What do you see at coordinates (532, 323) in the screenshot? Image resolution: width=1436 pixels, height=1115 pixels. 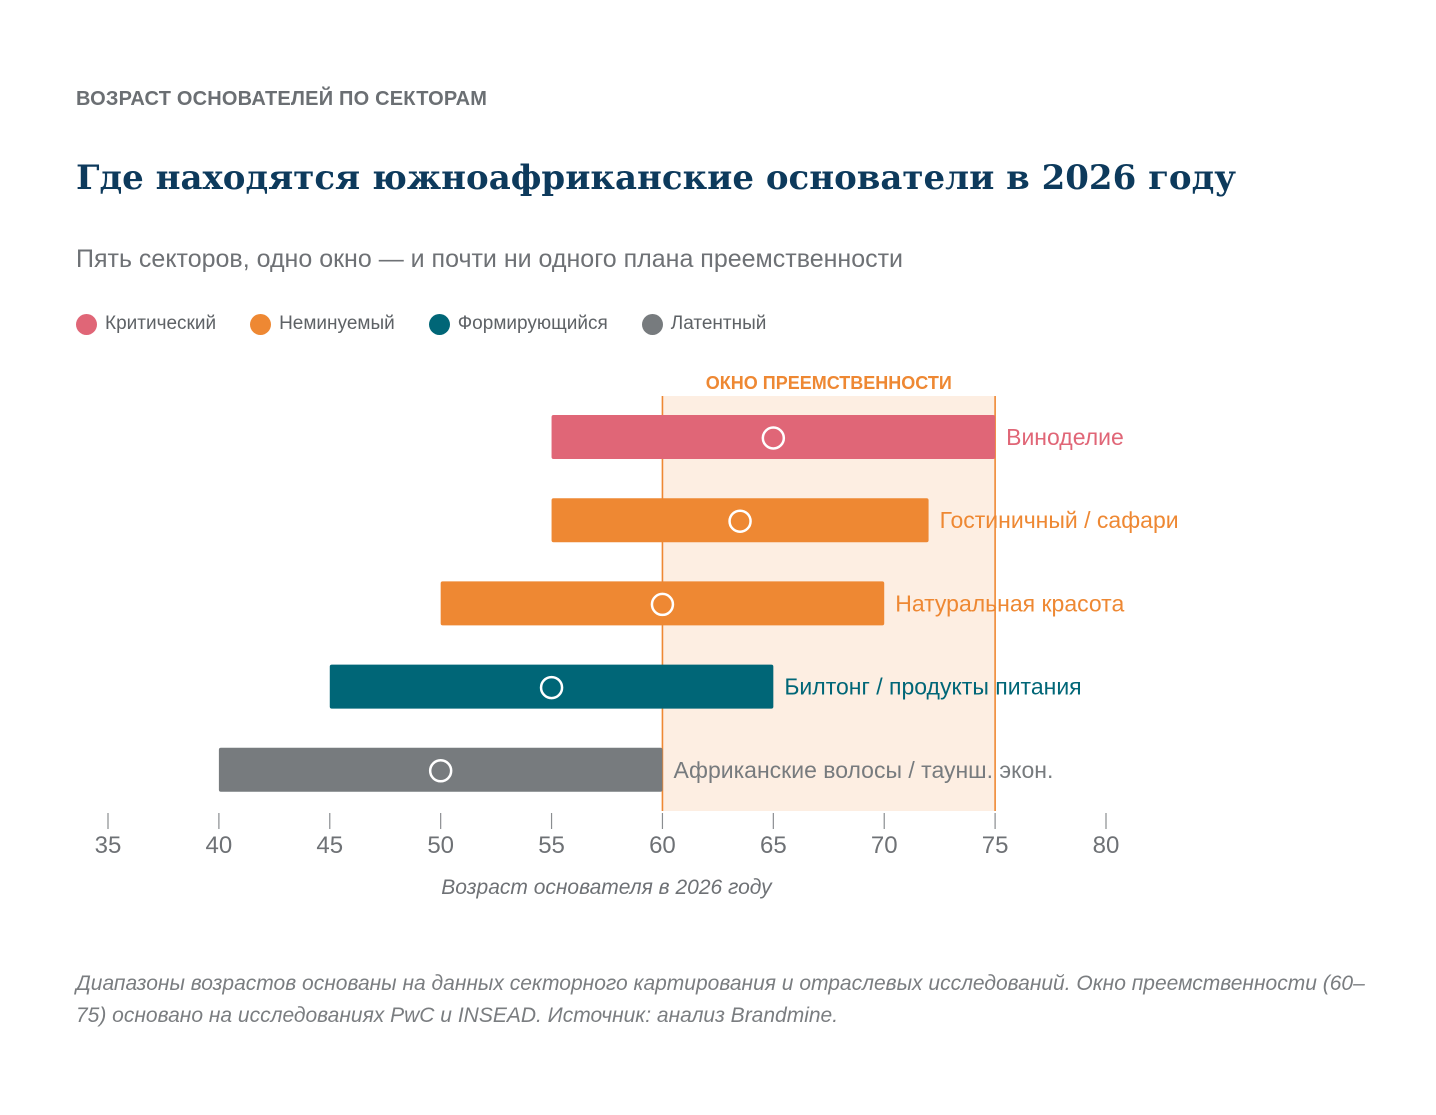 I see `legend-label-emerging: Формирующийся` at bounding box center [532, 323].